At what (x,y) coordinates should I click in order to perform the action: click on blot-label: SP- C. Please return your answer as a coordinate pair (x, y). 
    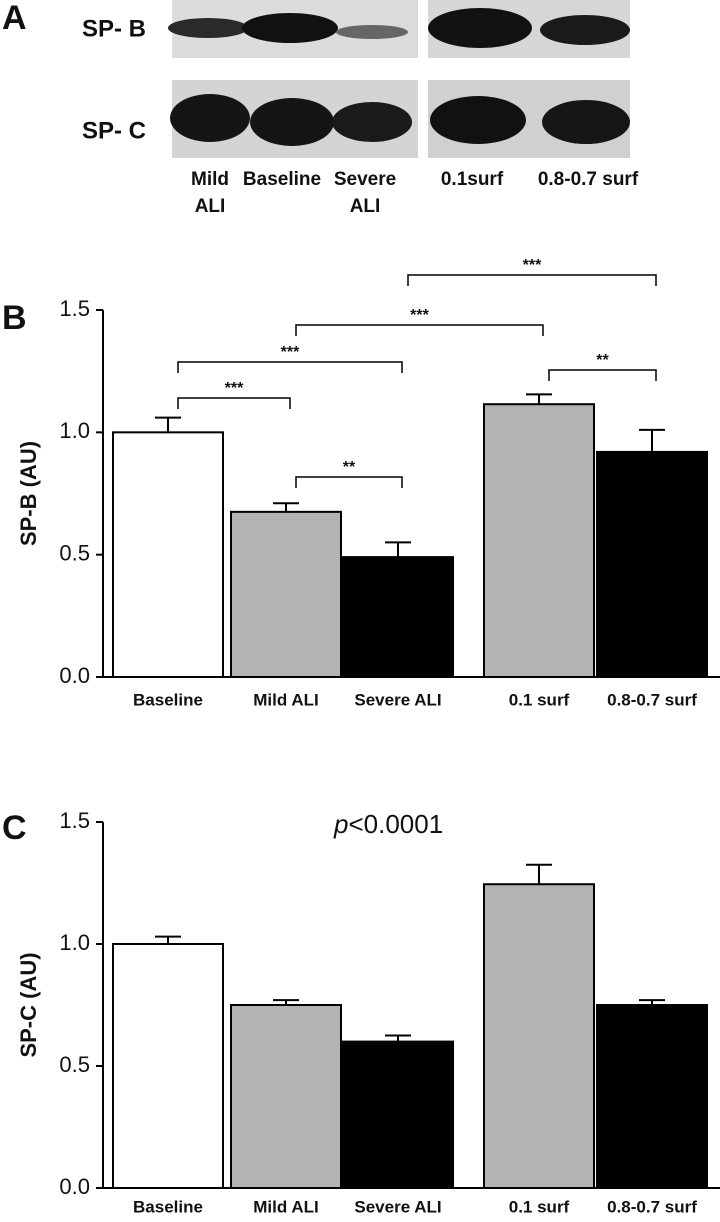
    Looking at the image, I should click on (114, 130).